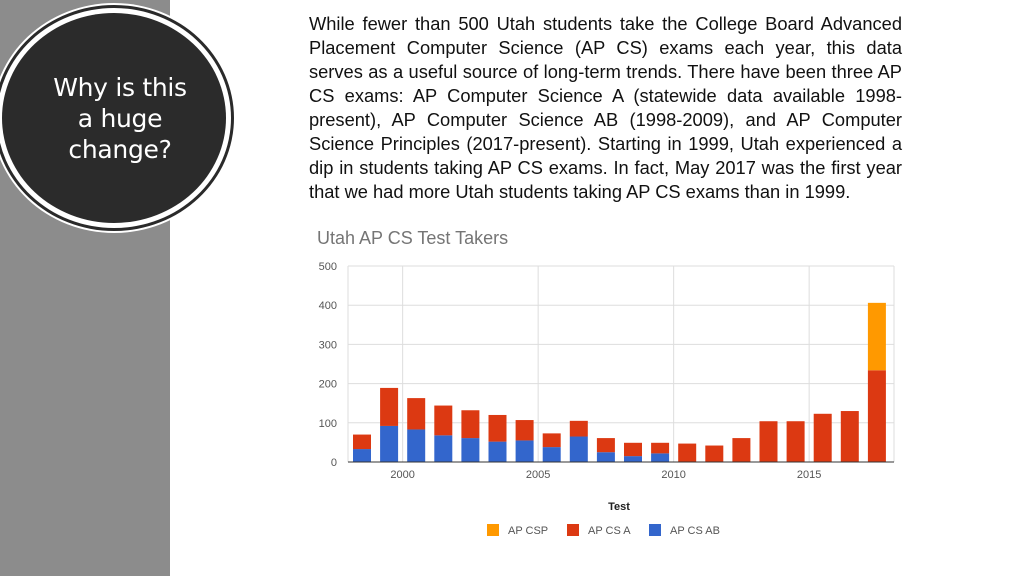  What do you see at coordinates (120, 118) in the screenshot?
I see `question-text: Why is this a huge change?` at bounding box center [120, 118].